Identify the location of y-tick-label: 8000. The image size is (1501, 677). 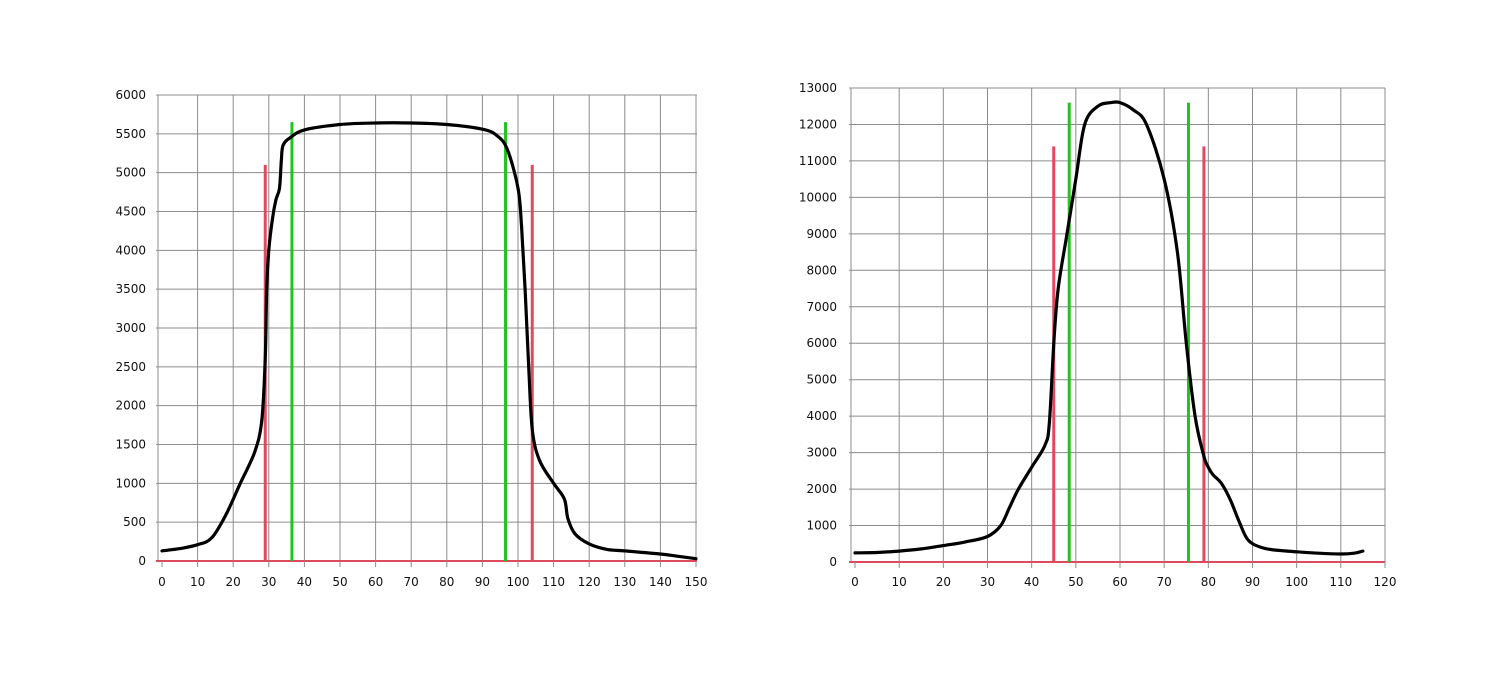
(821, 270).